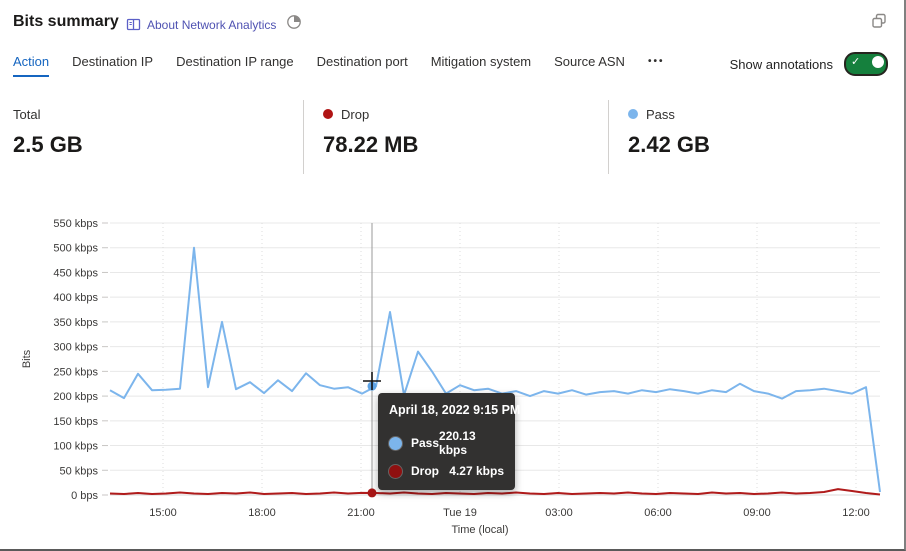  What do you see at coordinates (866, 64) in the screenshot?
I see `annotations-toggle: ✓` at bounding box center [866, 64].